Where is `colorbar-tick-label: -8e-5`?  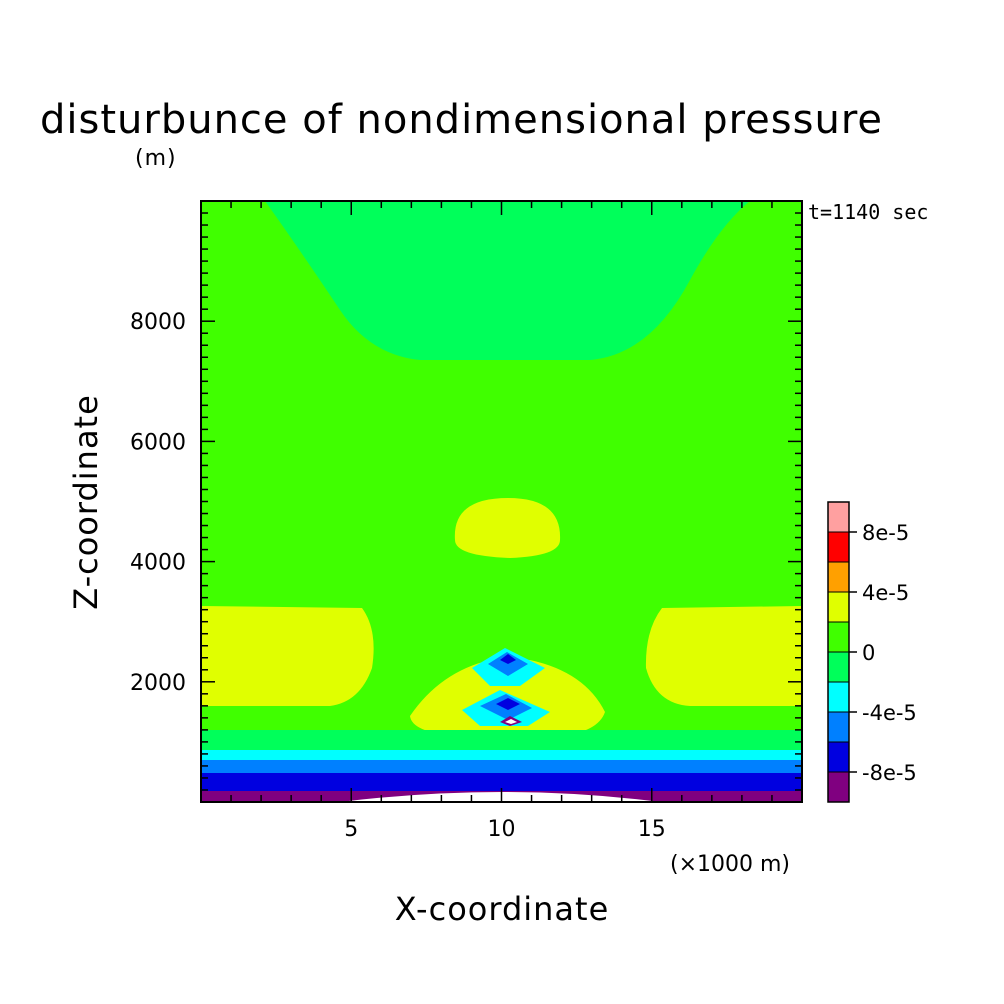 colorbar-tick-label: -8e-5 is located at coordinates (889, 773).